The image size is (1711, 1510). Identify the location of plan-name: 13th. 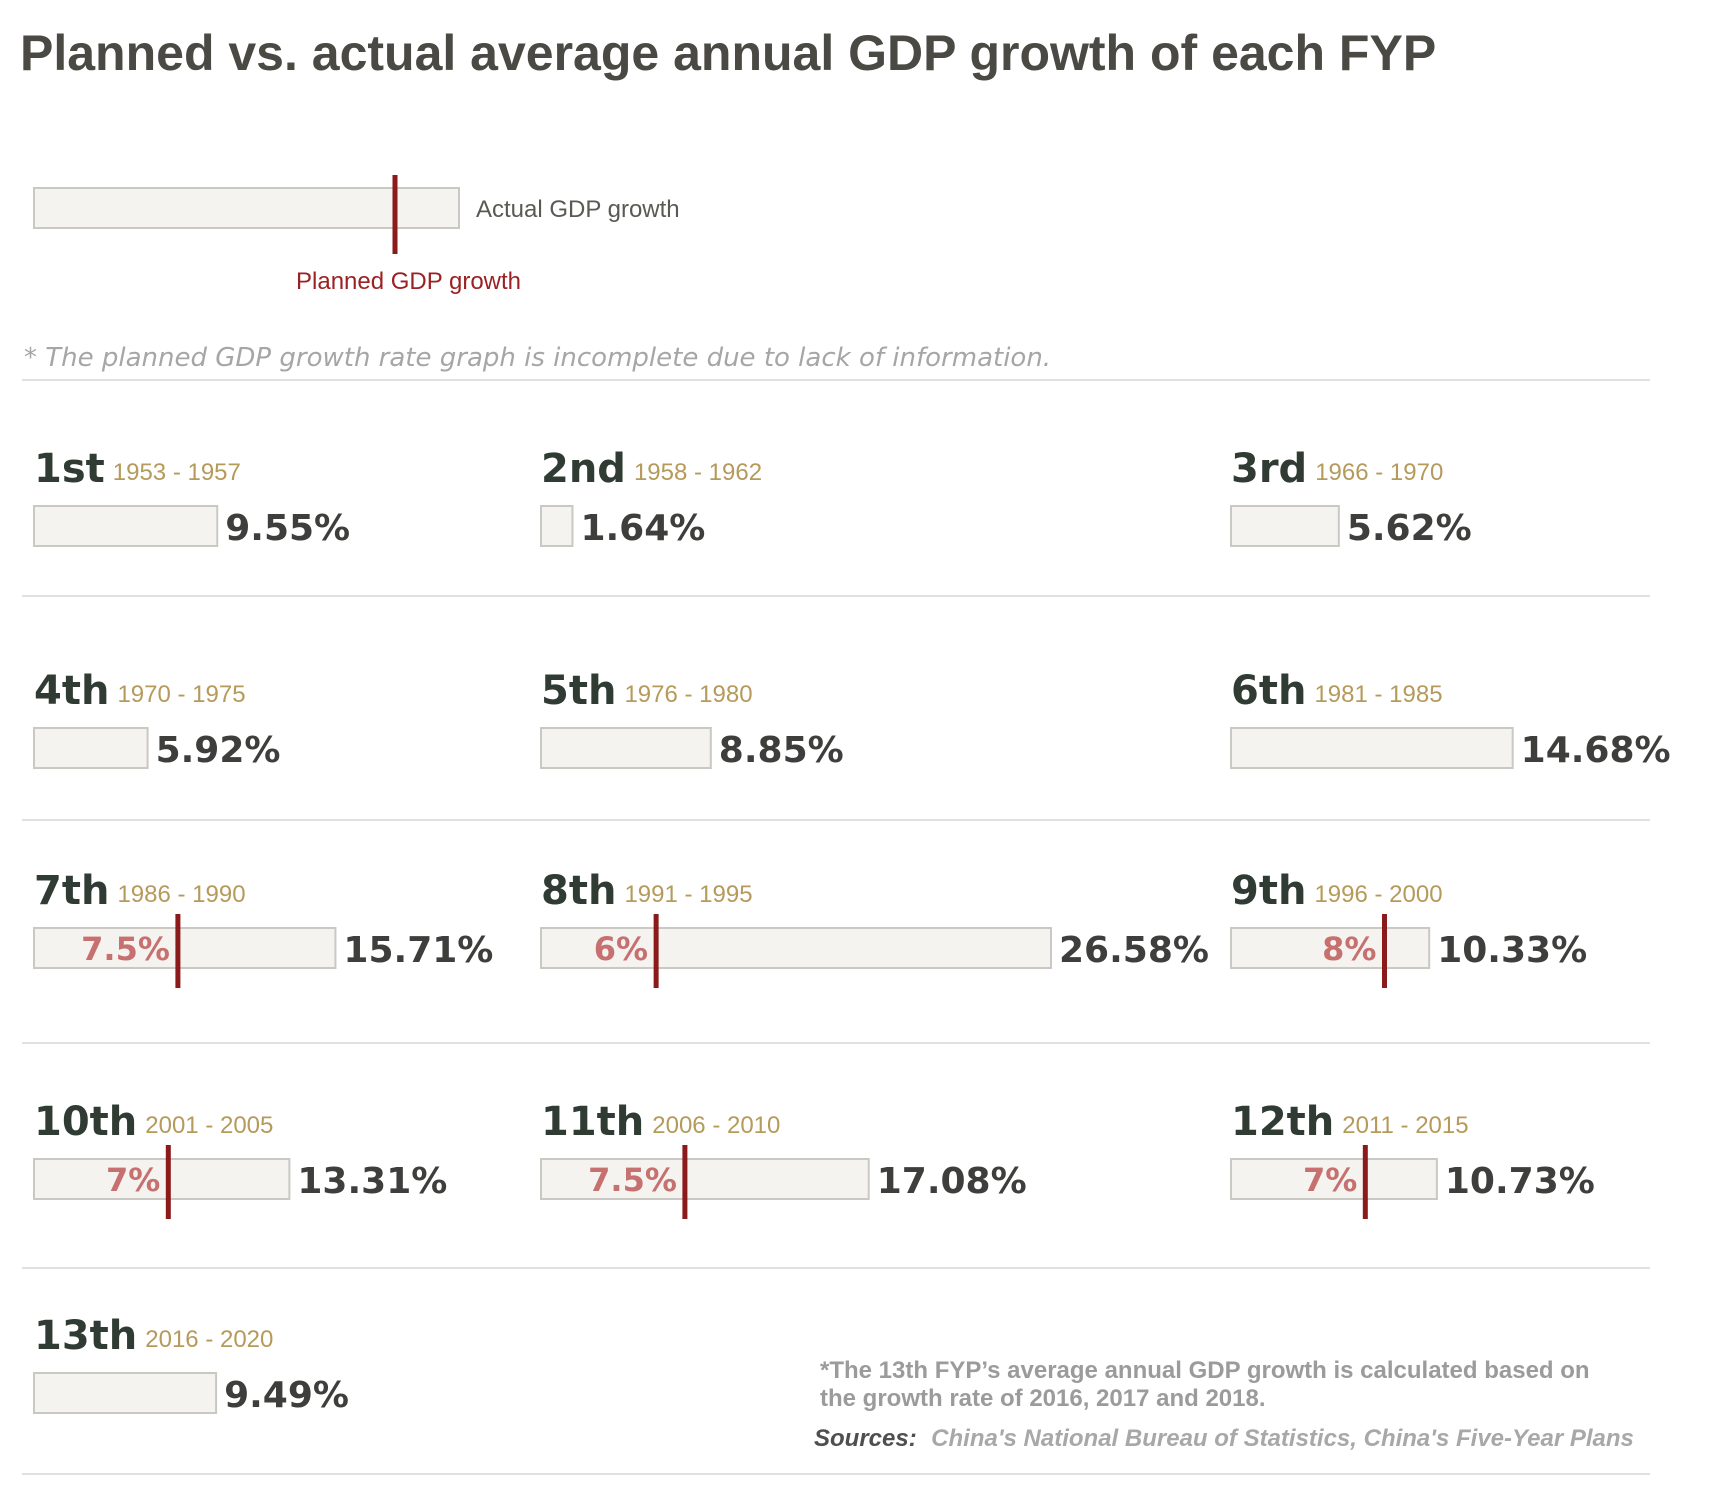
(85, 1336).